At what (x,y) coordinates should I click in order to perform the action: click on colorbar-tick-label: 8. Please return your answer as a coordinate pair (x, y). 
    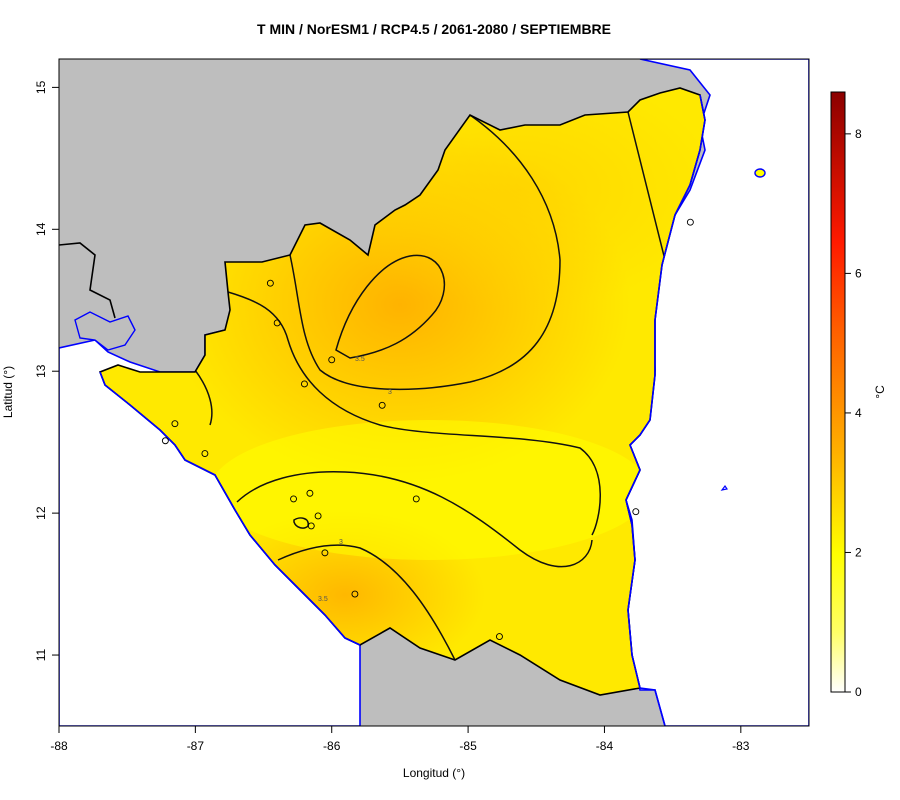
    Looking at the image, I should click on (858, 134).